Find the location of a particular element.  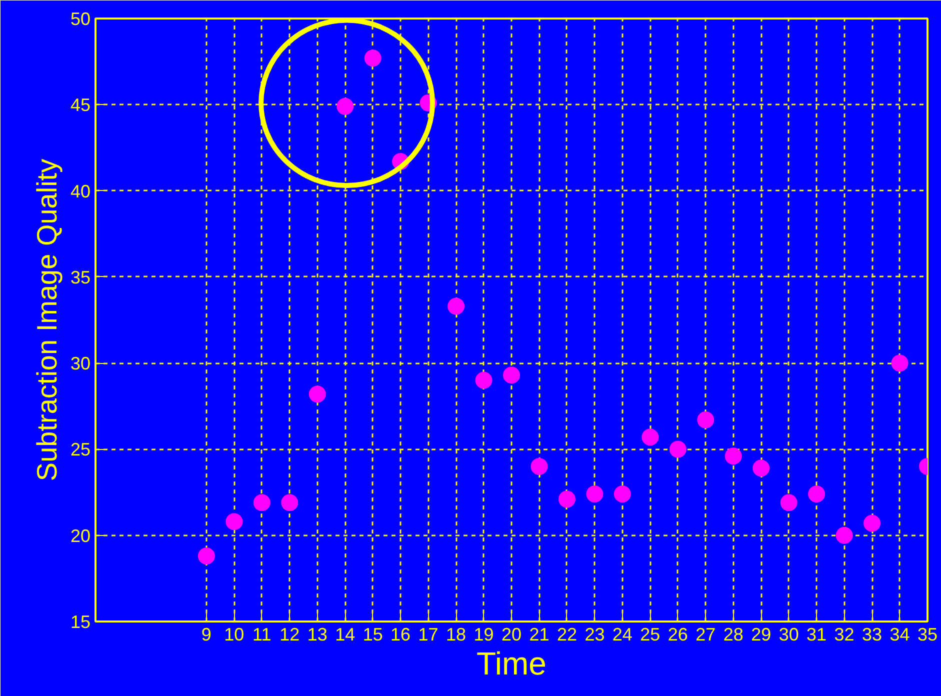

x-tick-label: 9 is located at coordinates (206, 634).